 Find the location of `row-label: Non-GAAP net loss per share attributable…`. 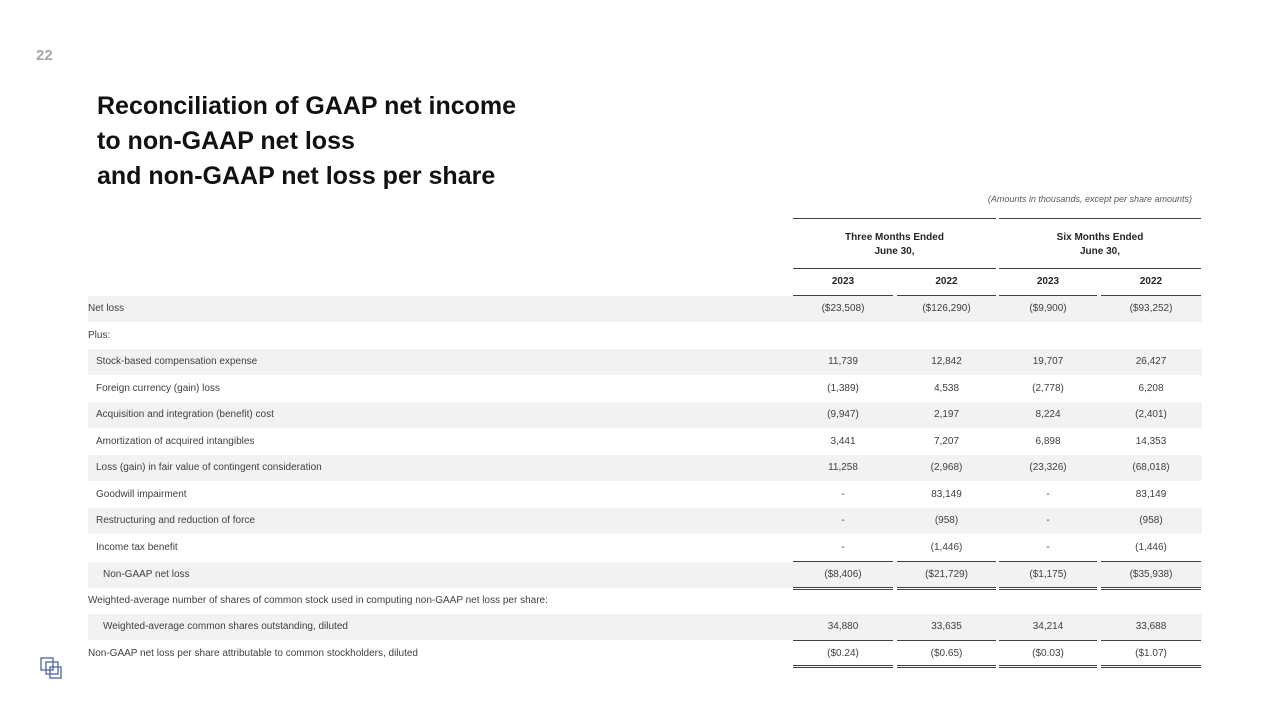

row-label: Non-GAAP net loss per share attributable… is located at coordinates (253, 653).